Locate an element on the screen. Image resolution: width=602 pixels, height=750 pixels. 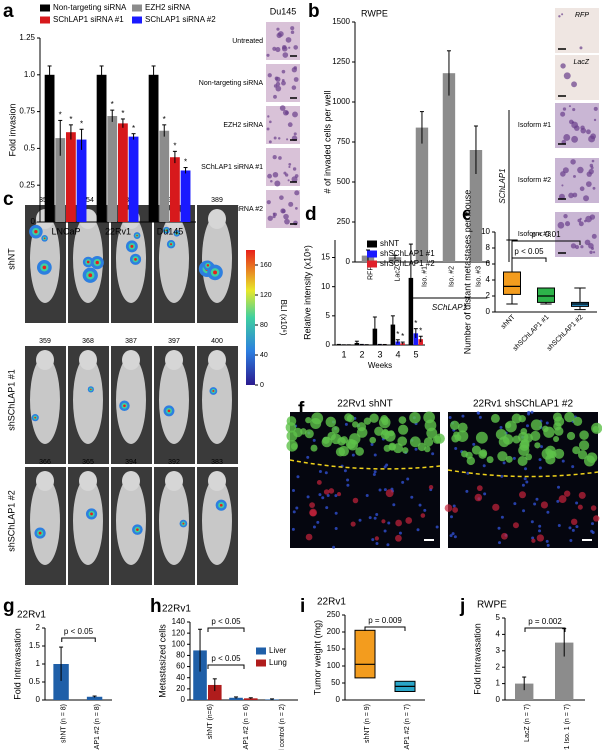
legend-label: Non-targeting siRNA is located at coordinates (90, 7).